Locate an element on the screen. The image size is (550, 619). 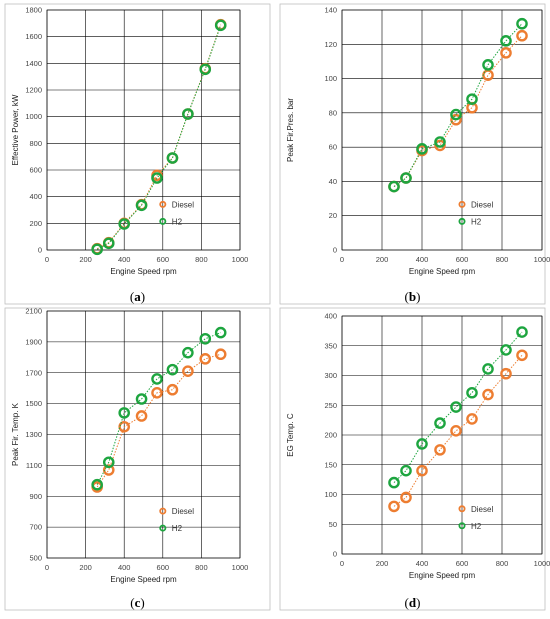
y-tick-label: 300 is located at coordinates (330, 375).